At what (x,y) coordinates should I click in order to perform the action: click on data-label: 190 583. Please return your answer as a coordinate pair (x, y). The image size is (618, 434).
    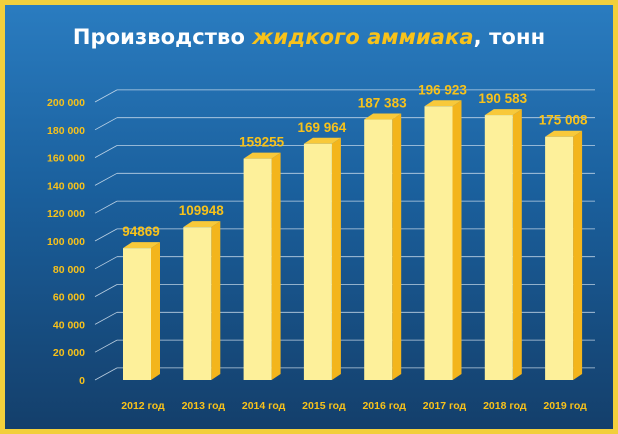
    Looking at the image, I should click on (502, 98).